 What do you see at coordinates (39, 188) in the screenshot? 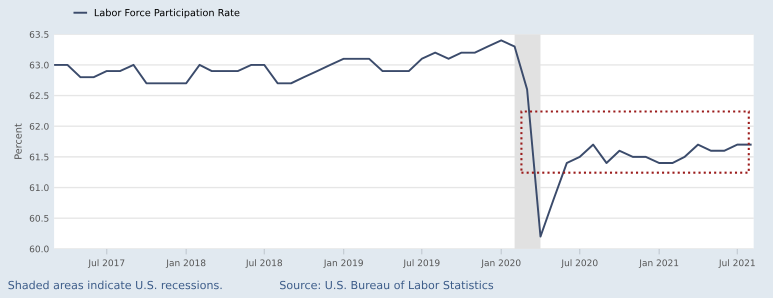
I see `y-tick-label: 61.0` at bounding box center [39, 188].